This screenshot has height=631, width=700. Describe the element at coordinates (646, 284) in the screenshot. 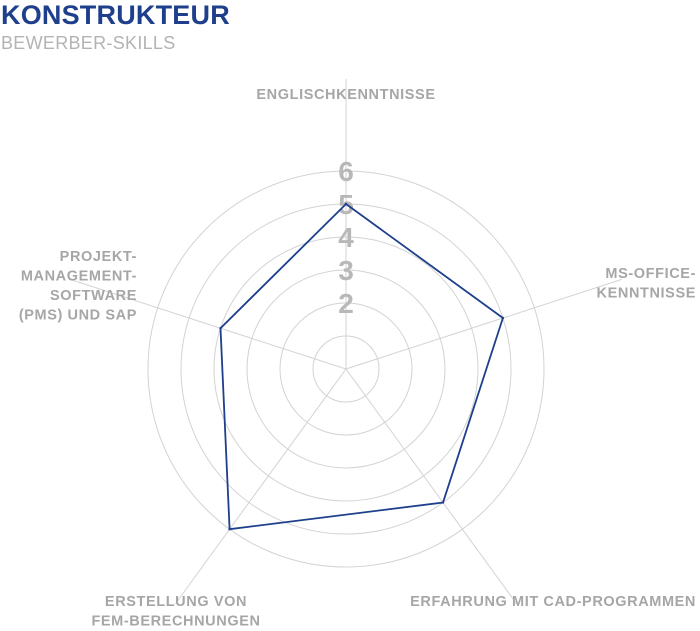

I see `axis-label: MS-OFFICE- KENNTNISSE` at that location.